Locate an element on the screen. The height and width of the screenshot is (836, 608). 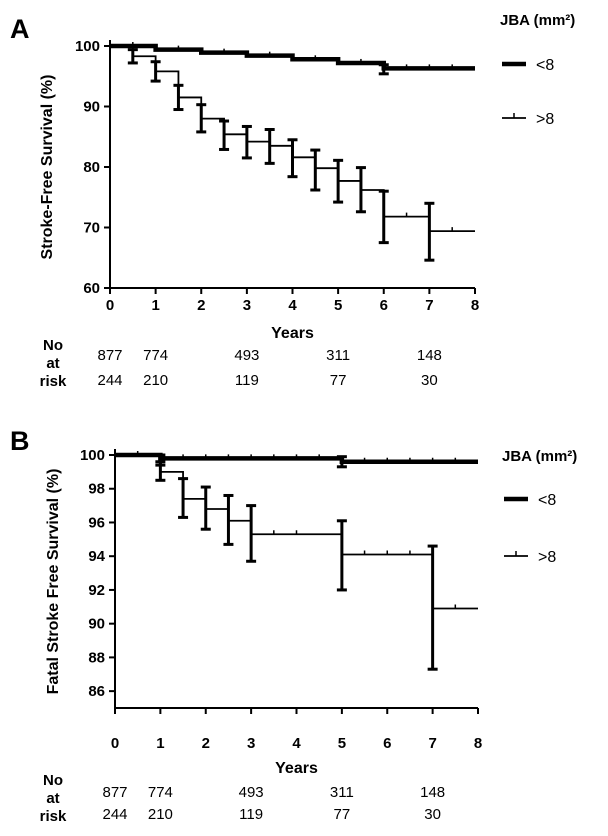
y-tick-label: 94 is located at coordinates (96, 556).